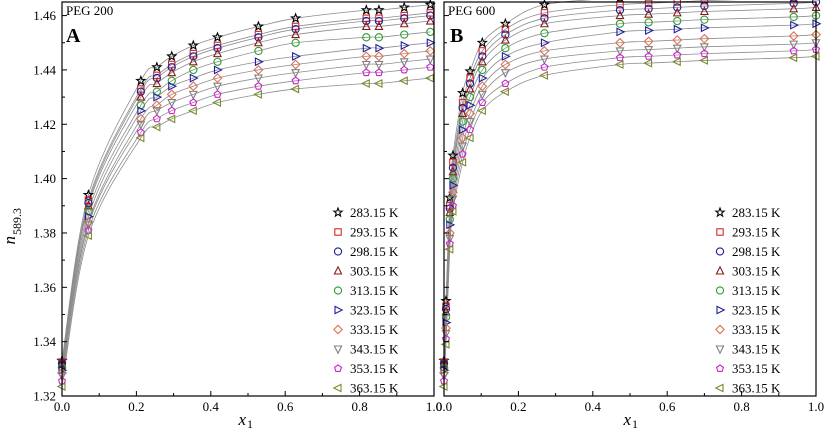  I want to click on panel-b-x-tick-label: 0.0, so click(444, 406).